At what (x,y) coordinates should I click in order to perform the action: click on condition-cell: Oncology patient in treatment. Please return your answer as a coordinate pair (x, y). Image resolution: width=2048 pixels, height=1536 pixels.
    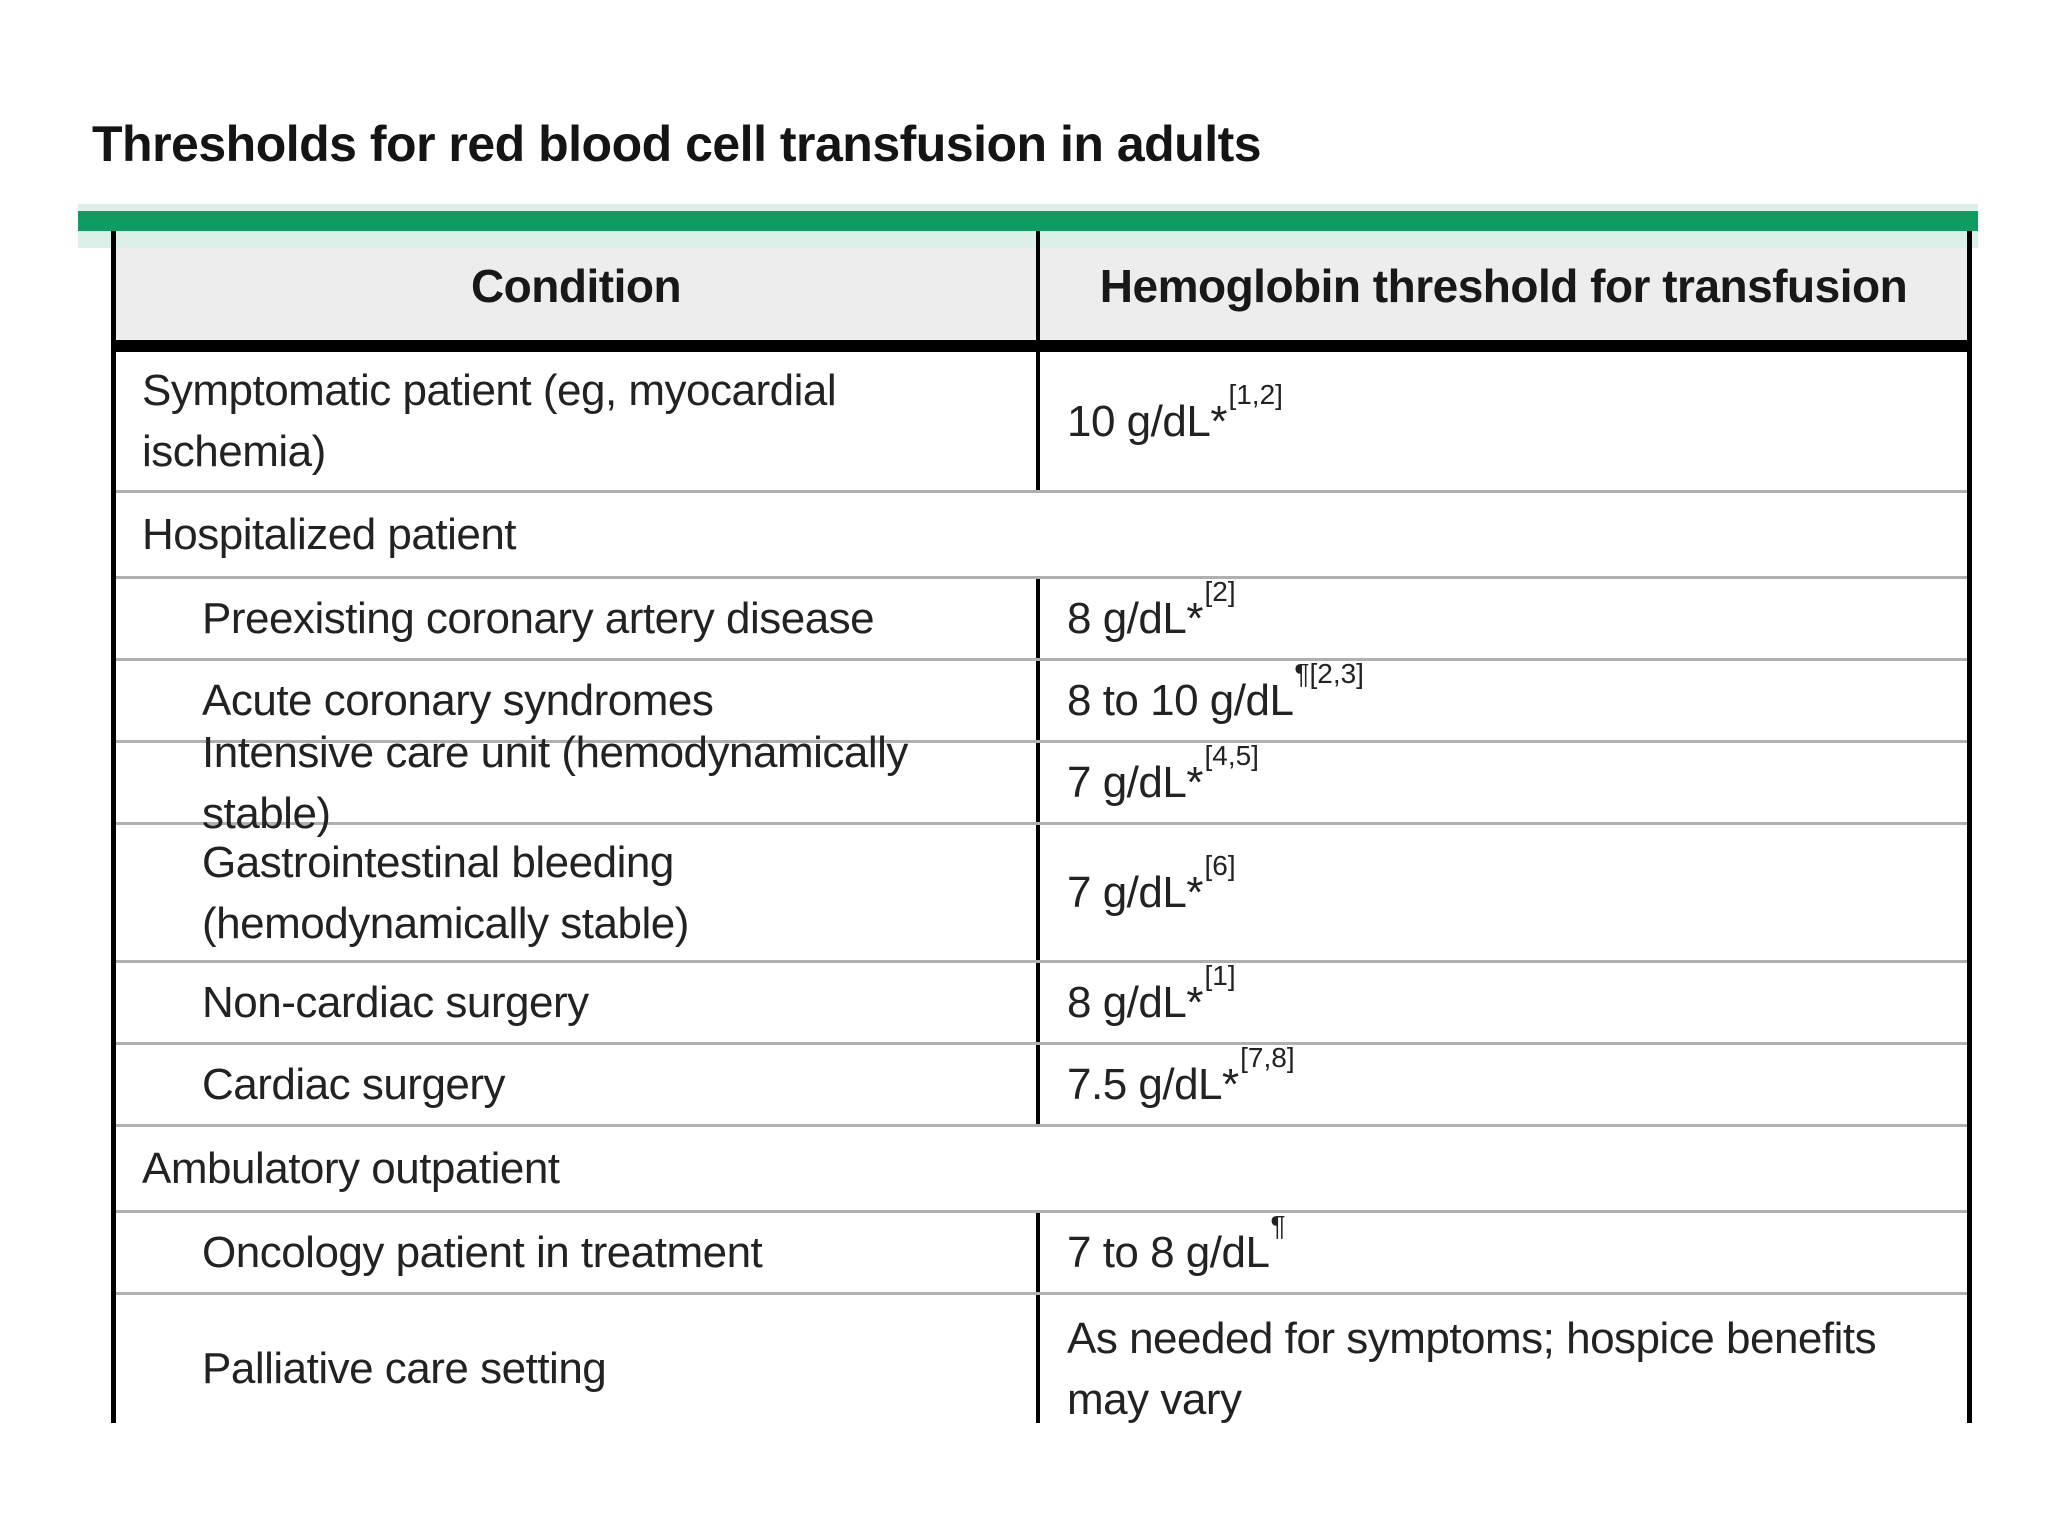
    Looking at the image, I should click on (576, 1252).